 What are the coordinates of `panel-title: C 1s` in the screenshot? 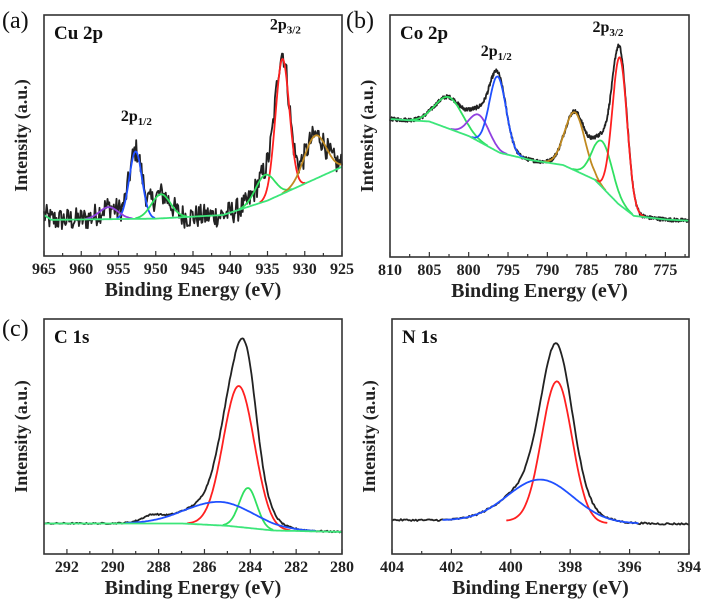 It's located at (71, 337).